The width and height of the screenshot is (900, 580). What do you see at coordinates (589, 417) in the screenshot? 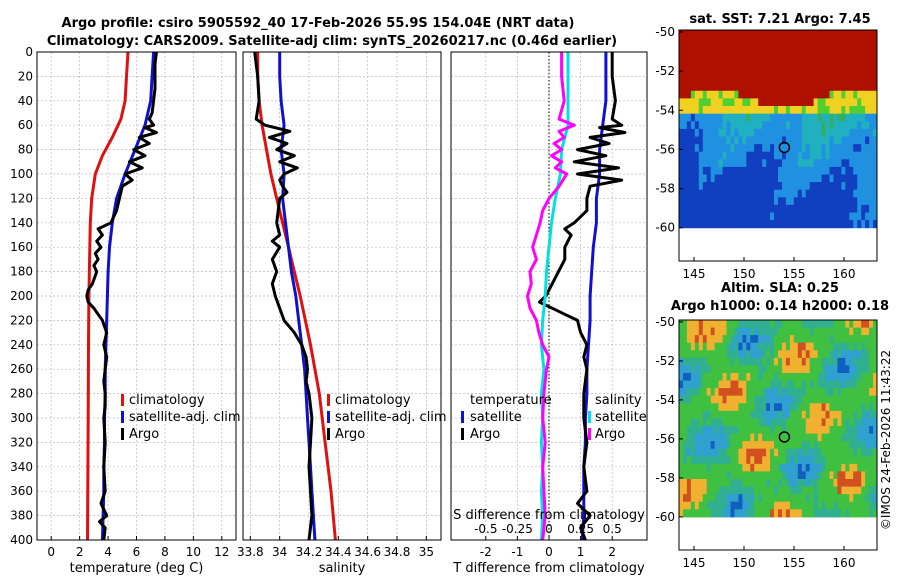
I see `legend-swatch` at bounding box center [589, 417].